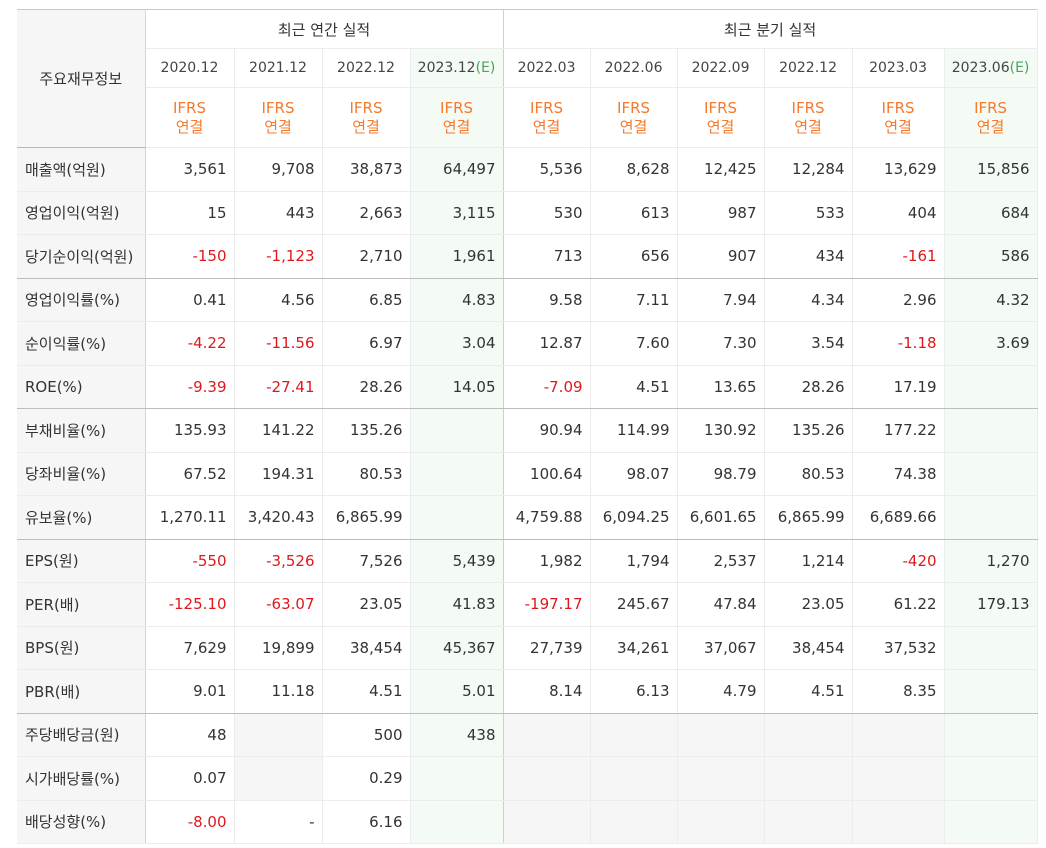 The height and width of the screenshot is (848, 1046). What do you see at coordinates (721, 300) in the screenshot?
I see `table-cell: 7.94` at bounding box center [721, 300].